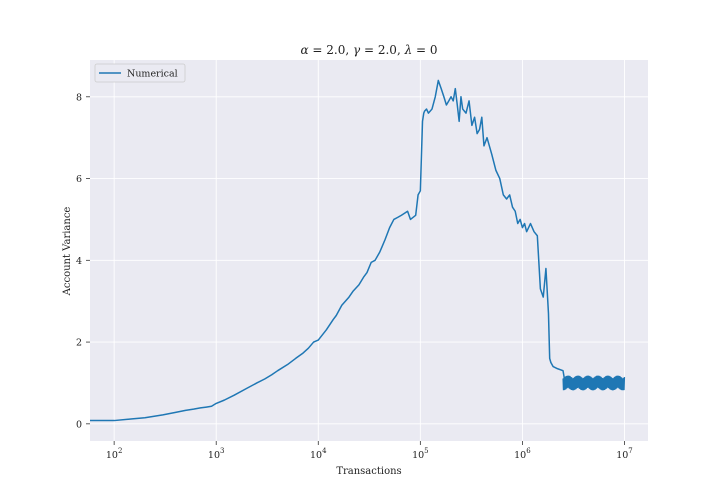  Describe the element at coordinates (83, 261) in the screenshot. I see `y-axis-ticks: 0 2 4 6 8` at that location.